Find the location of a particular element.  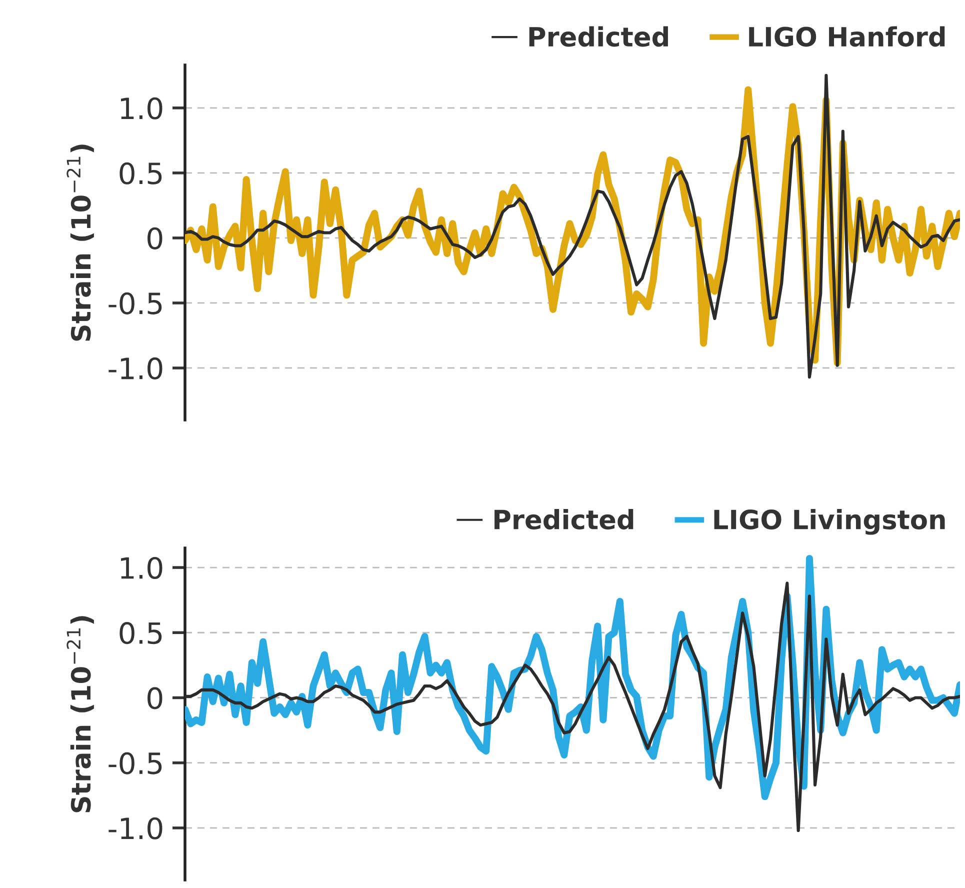

legend-label: LIGO Hanford is located at coordinates (847, 36).